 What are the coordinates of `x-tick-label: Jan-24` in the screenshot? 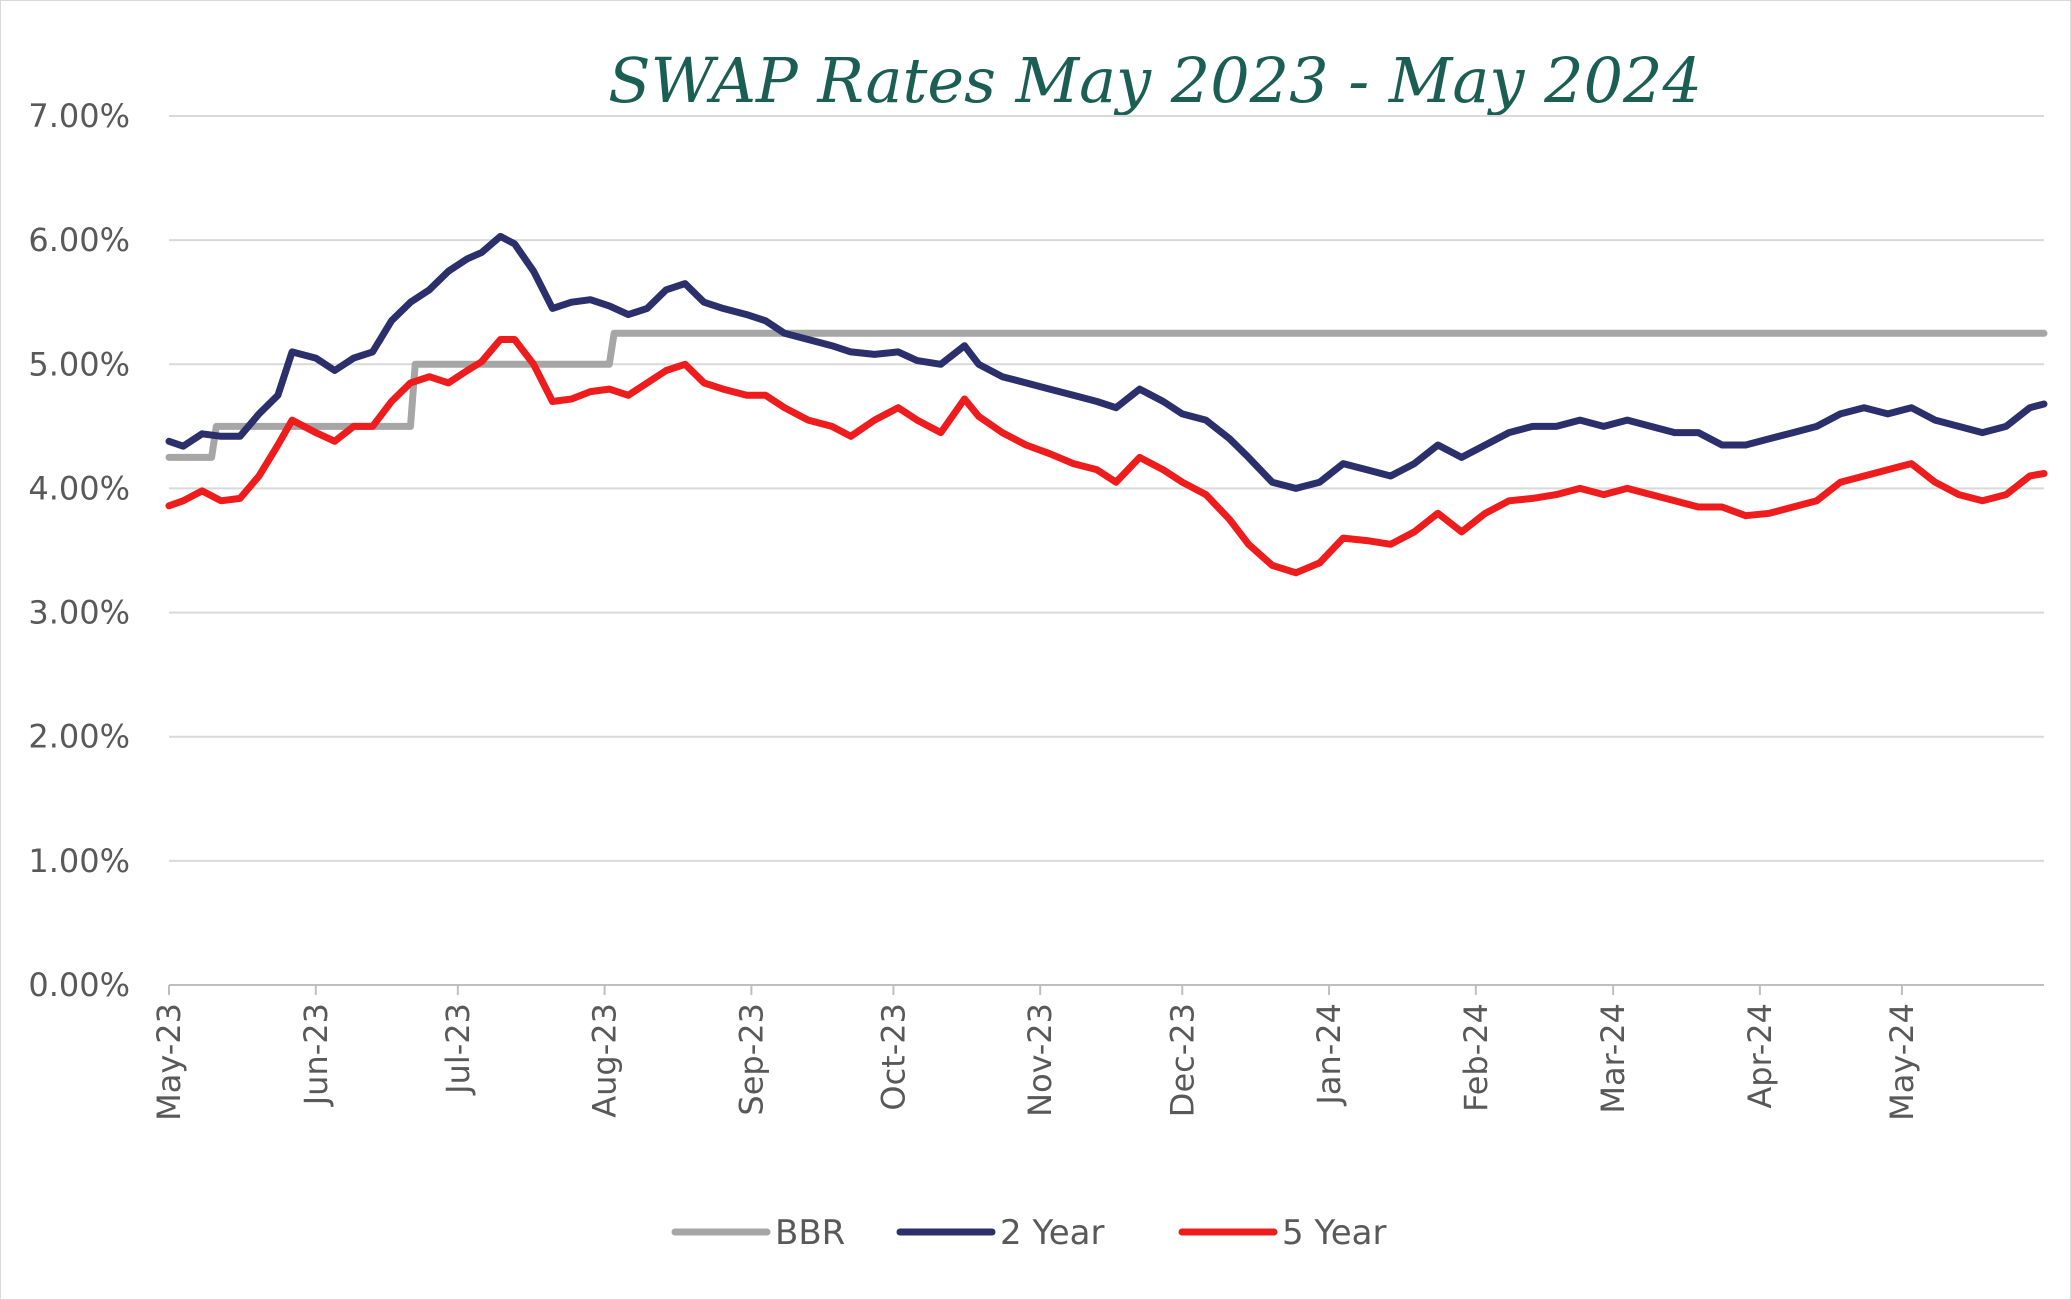 It's located at (1329, 1055).